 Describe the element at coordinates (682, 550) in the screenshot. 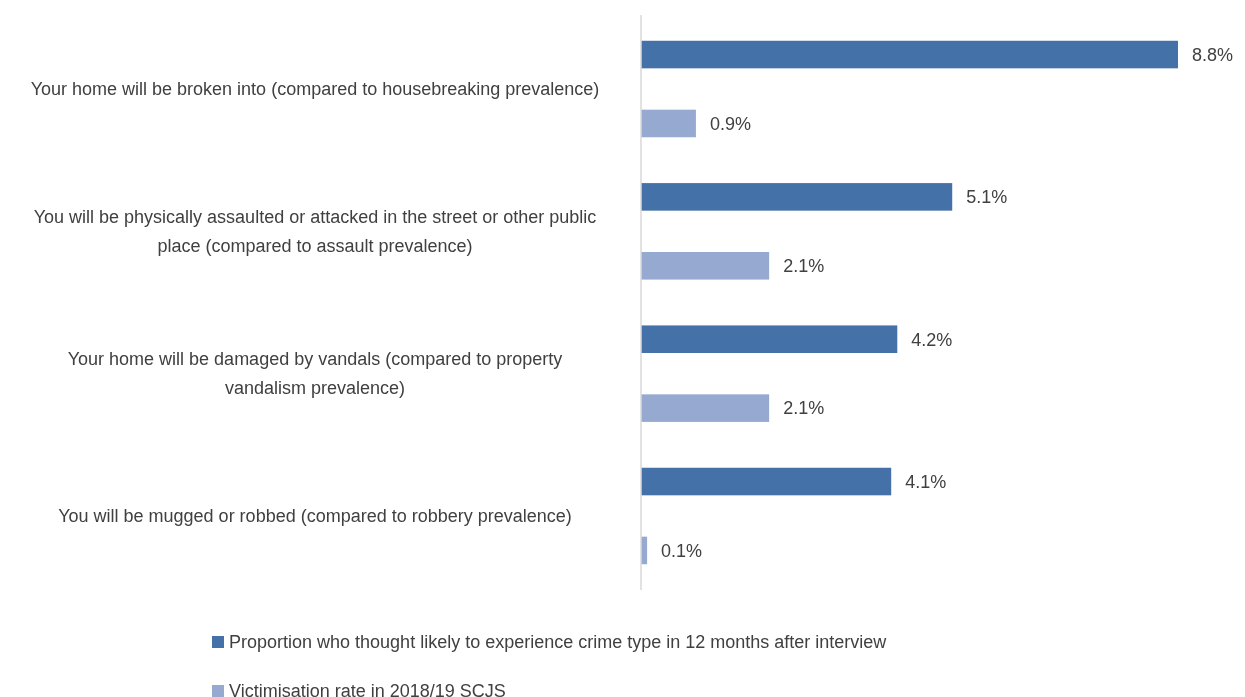

I see `data-label: 0.1%` at that location.